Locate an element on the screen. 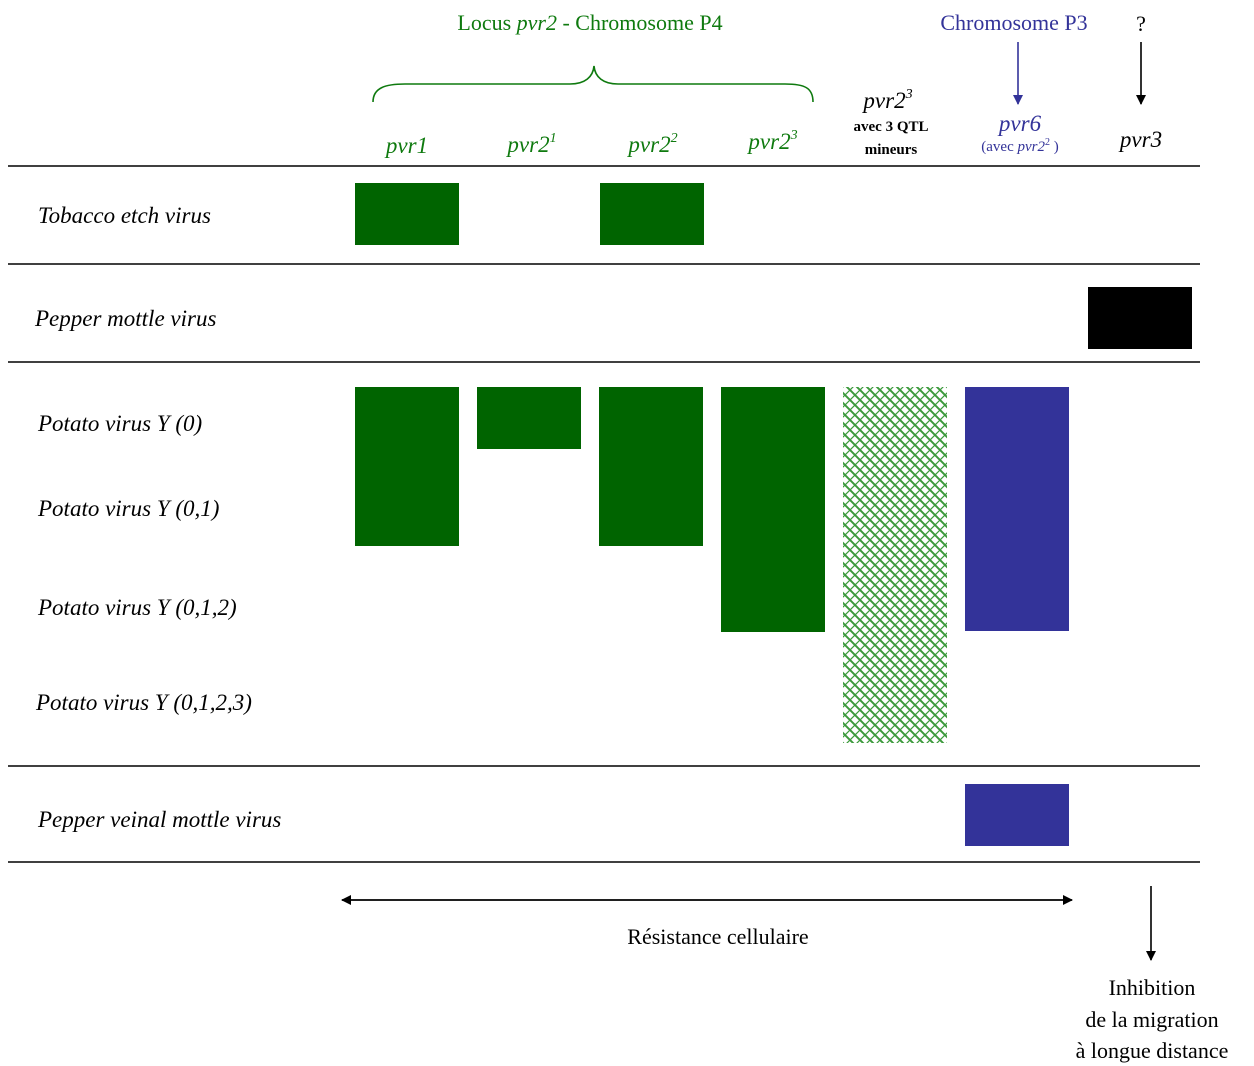 The image size is (1254, 1066). col-pvr6-note: (avec pvr22 ) is located at coordinates (1019, 146).